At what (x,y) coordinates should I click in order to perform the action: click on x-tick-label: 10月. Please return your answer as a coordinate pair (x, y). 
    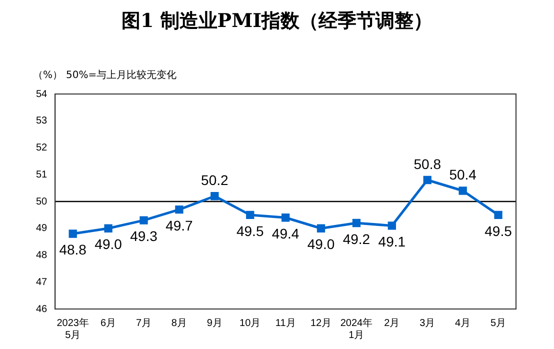
    Looking at the image, I should click on (250, 323).